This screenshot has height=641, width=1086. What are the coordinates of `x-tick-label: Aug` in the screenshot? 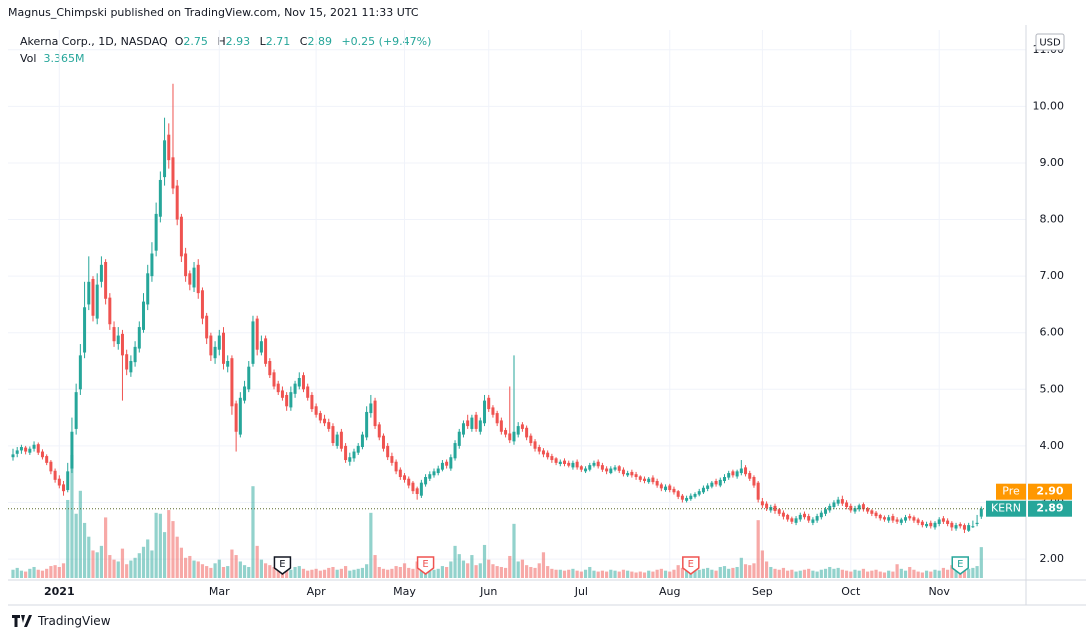 It's located at (669, 591).